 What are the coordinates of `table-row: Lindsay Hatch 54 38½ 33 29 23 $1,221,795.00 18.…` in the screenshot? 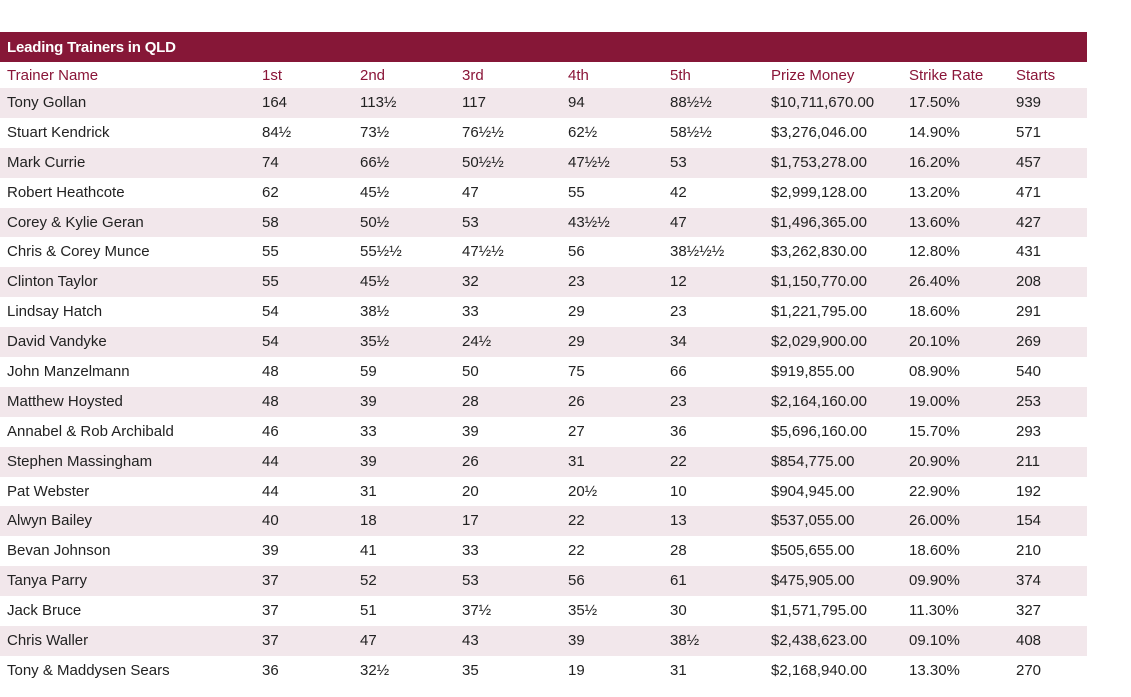 It's located at (543, 312).